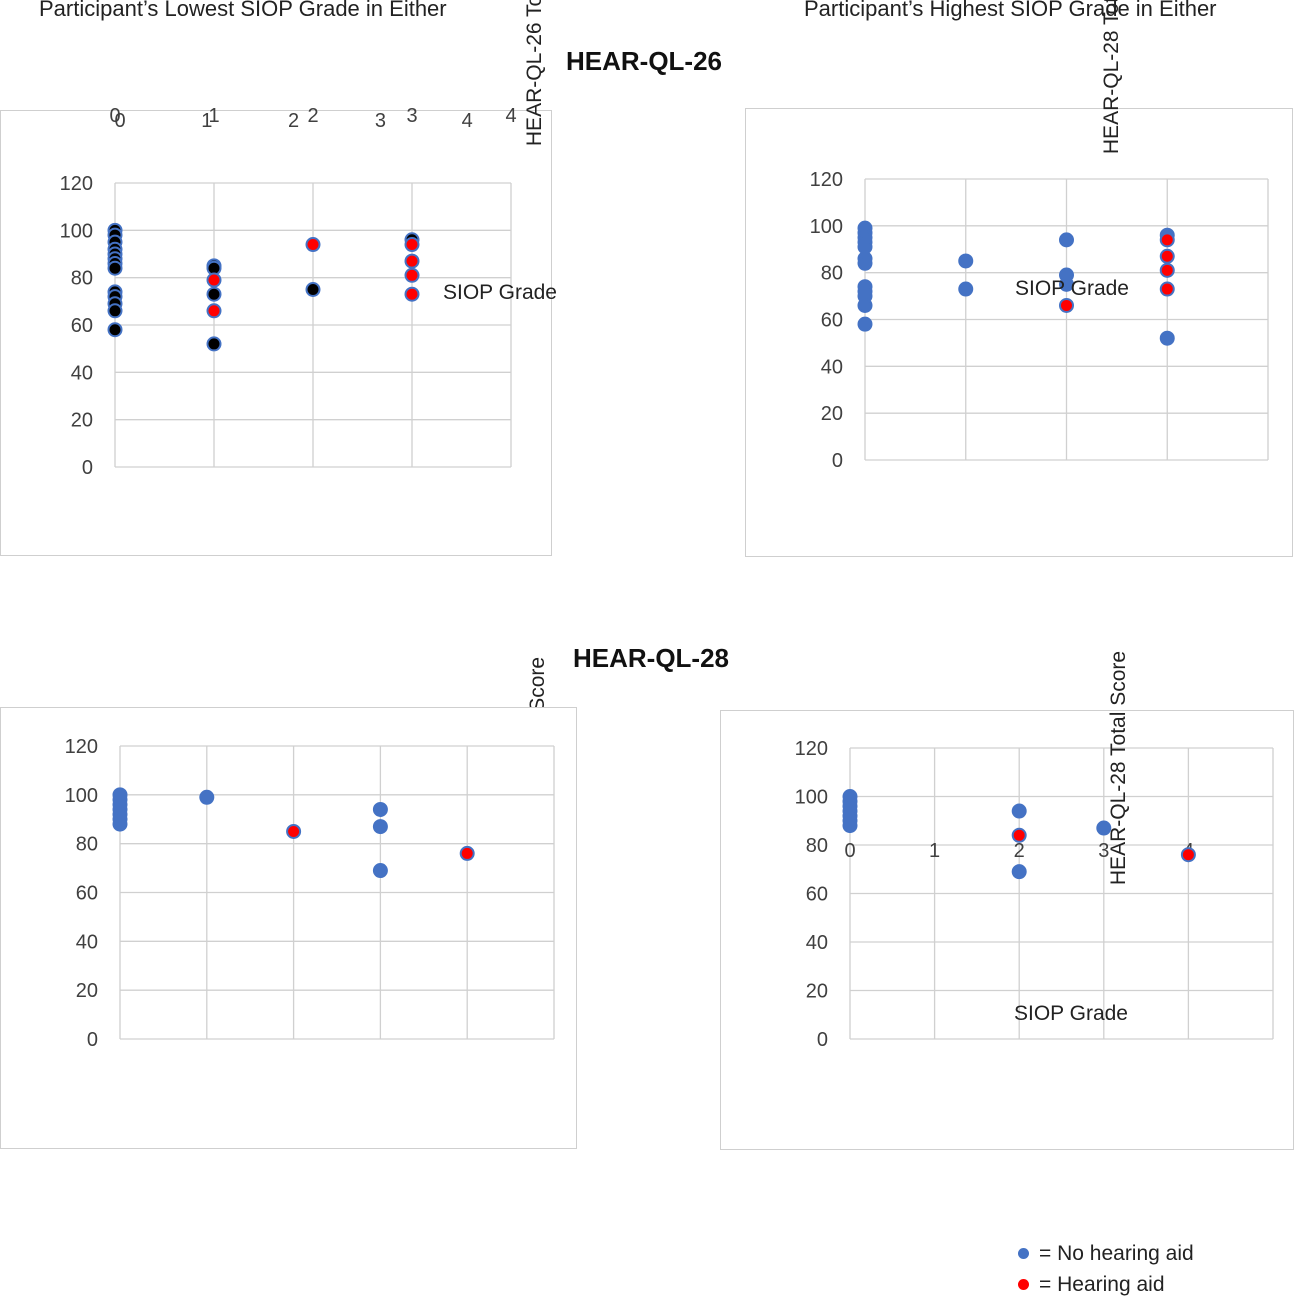  I want to click on section-title-hear-ql-26: HEAR-QL-26, so click(644, 61).